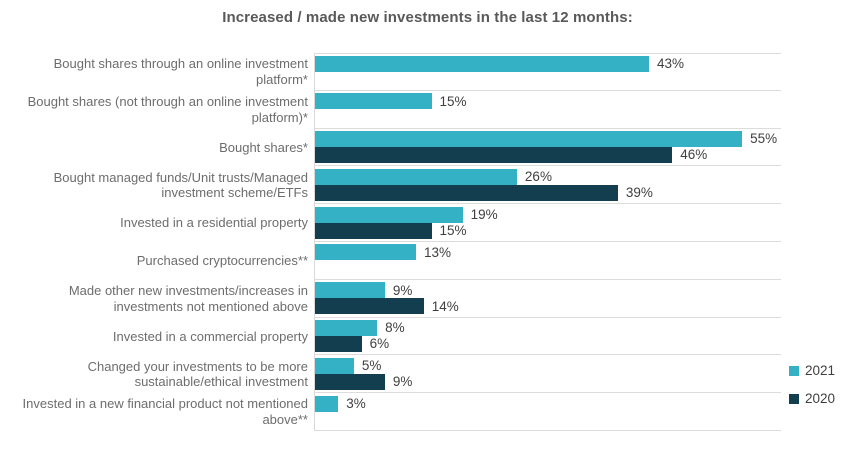 The image size is (855, 462). I want to click on plot-cell: 13%, so click(547, 260).